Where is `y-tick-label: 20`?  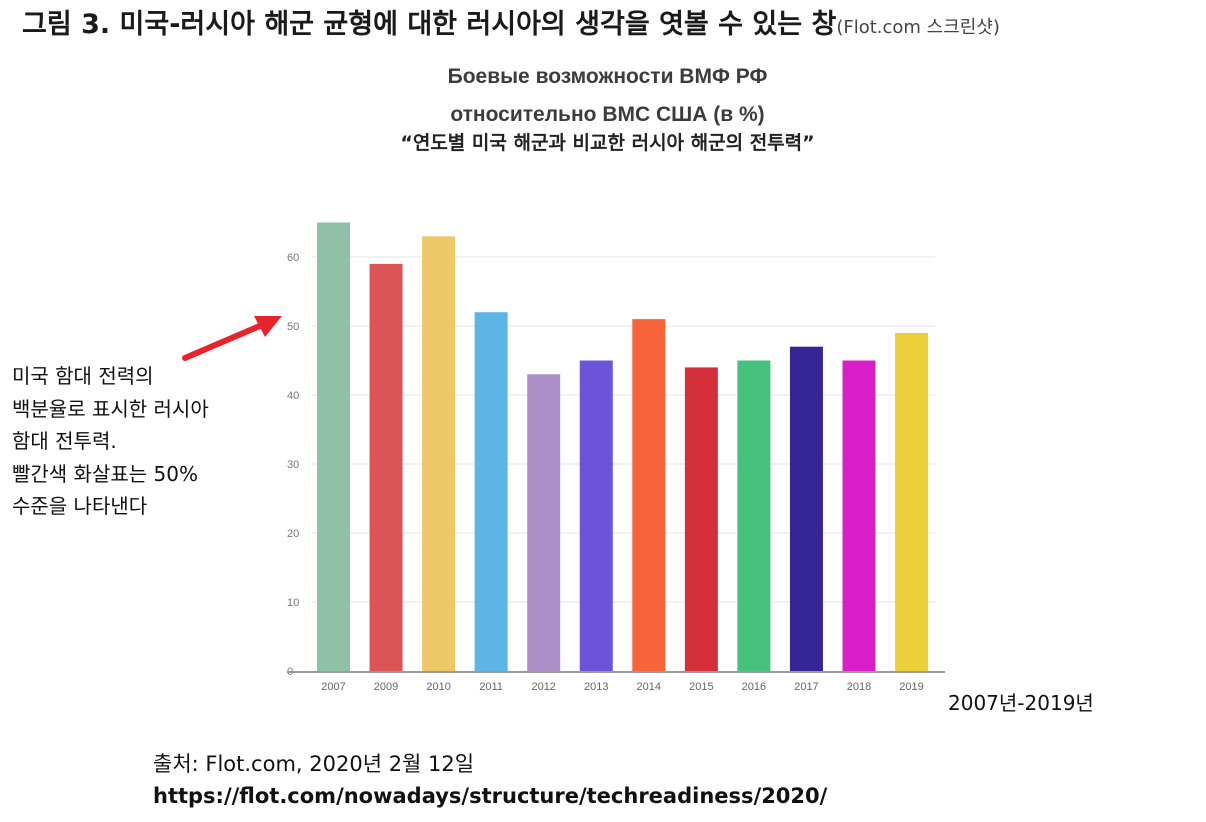
y-tick-label: 20 is located at coordinates (293, 534).